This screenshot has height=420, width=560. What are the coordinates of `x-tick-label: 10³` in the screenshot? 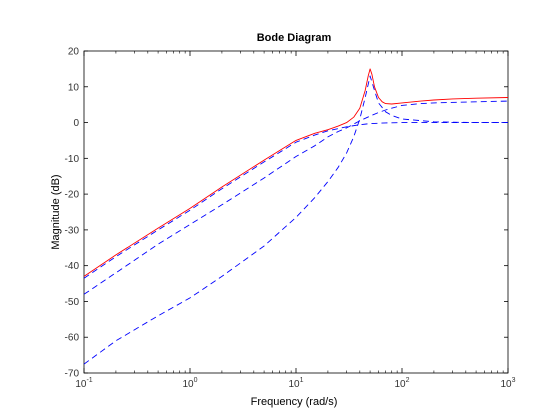 It's located at (507, 383).